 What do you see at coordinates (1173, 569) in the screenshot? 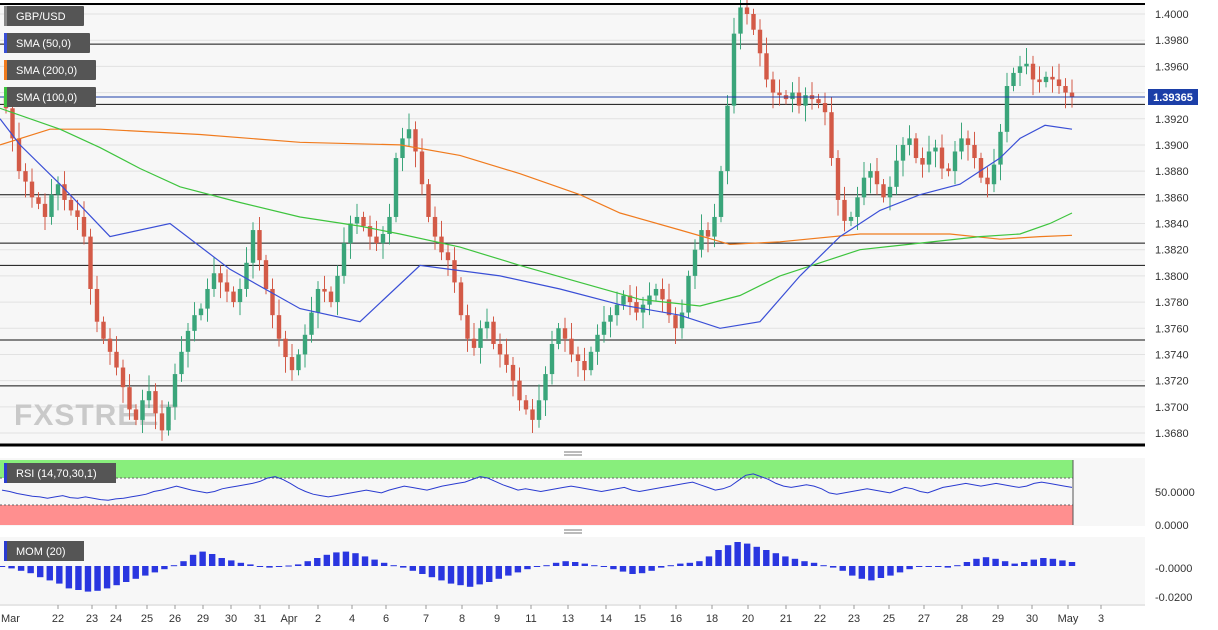
I see `mom-tick-0: -0.0000` at bounding box center [1173, 569].